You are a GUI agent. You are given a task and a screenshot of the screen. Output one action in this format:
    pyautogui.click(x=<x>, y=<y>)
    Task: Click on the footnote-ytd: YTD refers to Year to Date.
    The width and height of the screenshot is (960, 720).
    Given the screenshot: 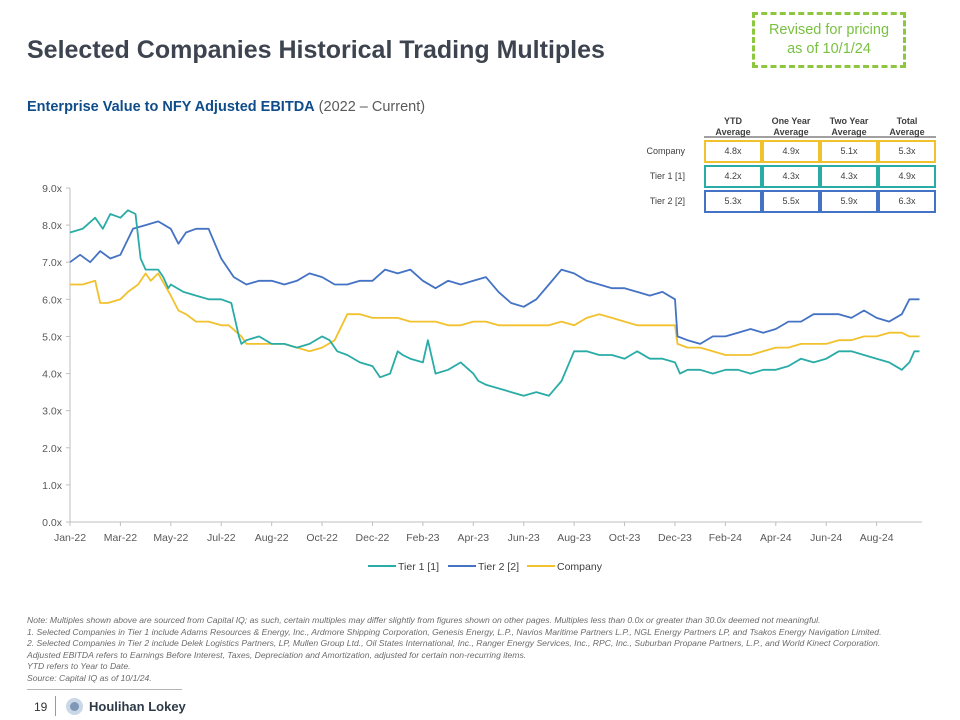 What is the action you would take?
    pyautogui.click(x=79, y=666)
    